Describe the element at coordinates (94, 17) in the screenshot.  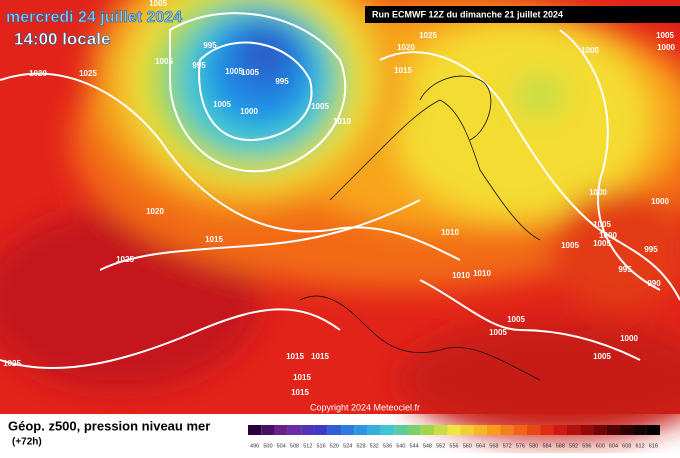
I see `forecast-date: mercredi 24 juillet 2024` at that location.